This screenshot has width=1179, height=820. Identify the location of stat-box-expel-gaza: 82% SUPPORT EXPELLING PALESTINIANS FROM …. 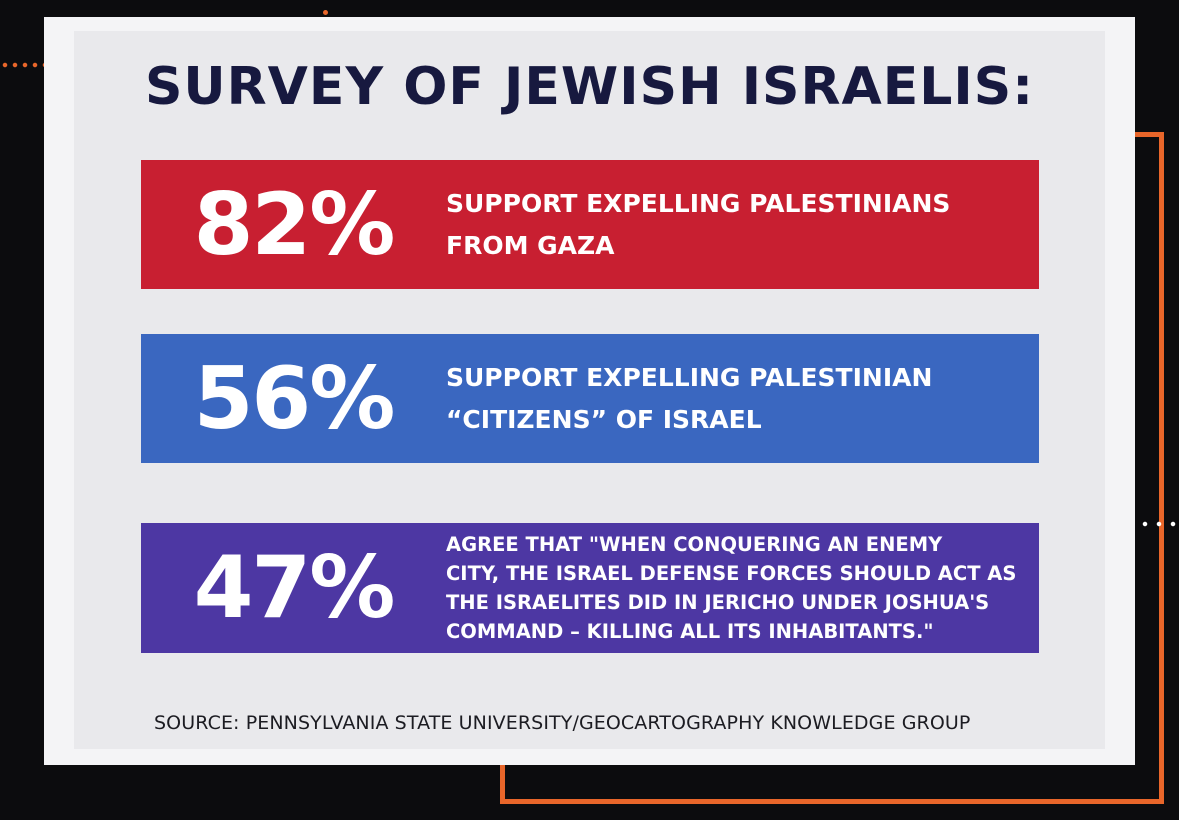
(590, 224).